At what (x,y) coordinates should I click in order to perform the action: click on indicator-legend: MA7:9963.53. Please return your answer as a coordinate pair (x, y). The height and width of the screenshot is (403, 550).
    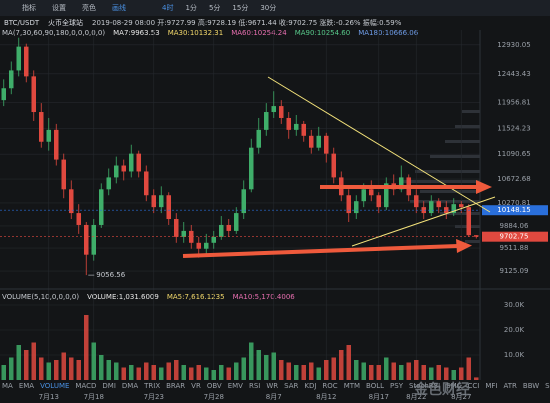
    Looking at the image, I should click on (136, 33).